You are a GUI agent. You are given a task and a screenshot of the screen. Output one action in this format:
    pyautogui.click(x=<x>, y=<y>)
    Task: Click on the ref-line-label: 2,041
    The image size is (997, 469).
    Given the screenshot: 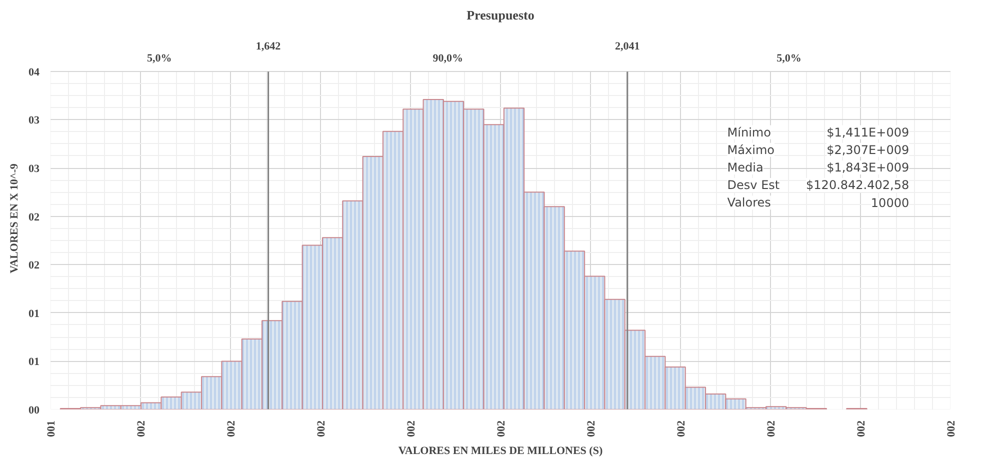 What is the action you would take?
    pyautogui.click(x=627, y=46)
    